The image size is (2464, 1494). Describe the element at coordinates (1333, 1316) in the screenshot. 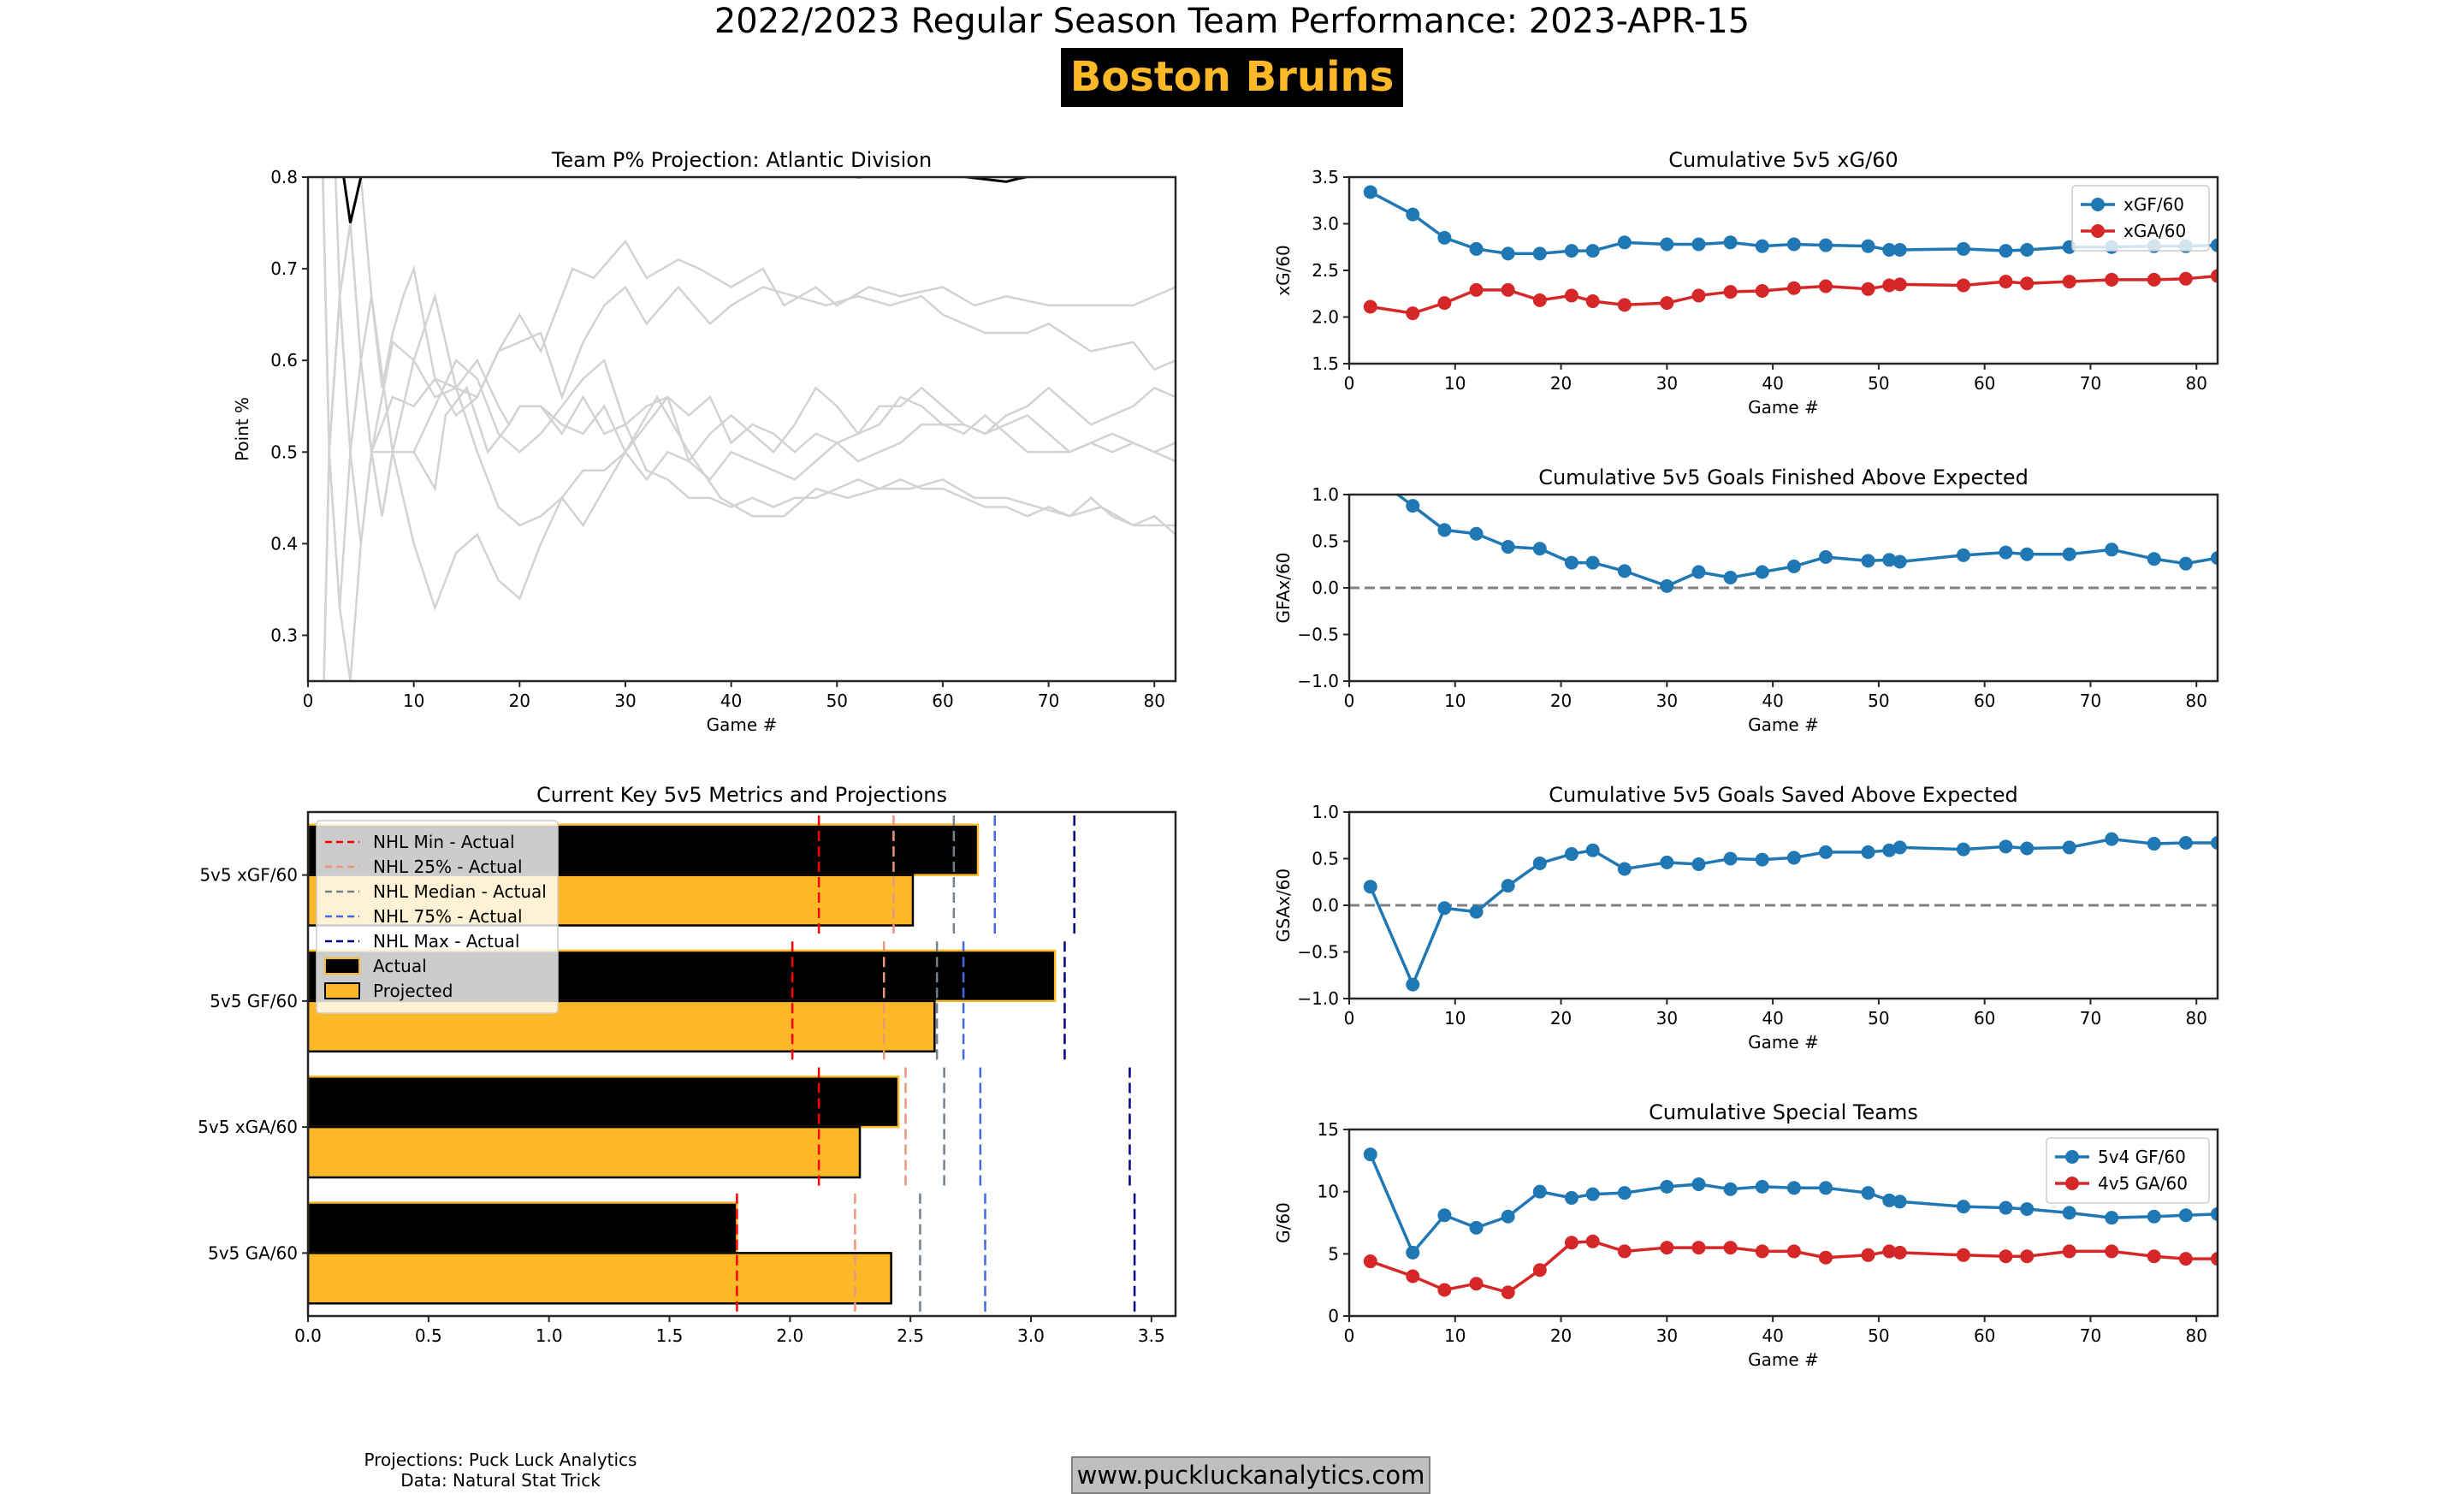

I see `y-tick-label: 0` at that location.